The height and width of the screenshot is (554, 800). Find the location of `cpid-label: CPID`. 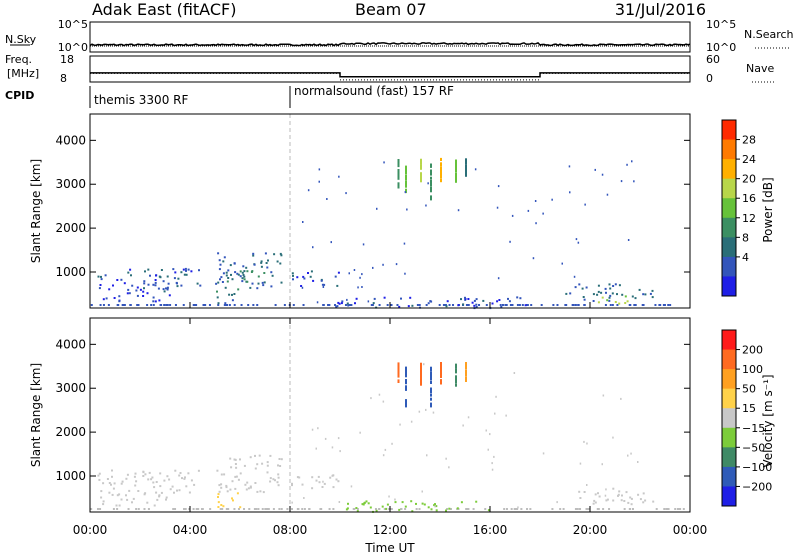

cpid-label: CPID is located at coordinates (19, 95).